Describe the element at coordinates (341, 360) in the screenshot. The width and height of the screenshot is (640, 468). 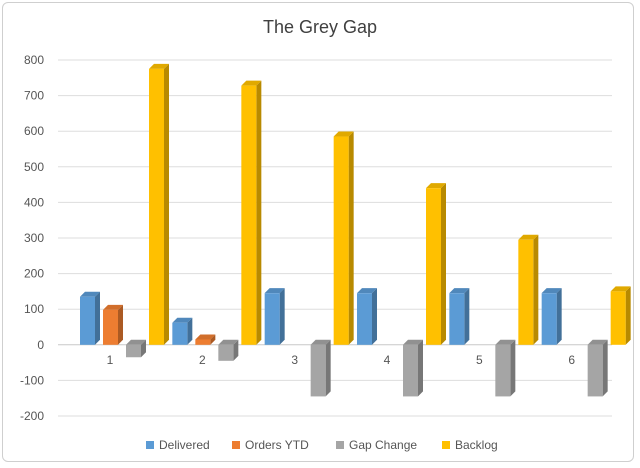
I see `x-axis: 1 2 3 4 5 6` at that location.